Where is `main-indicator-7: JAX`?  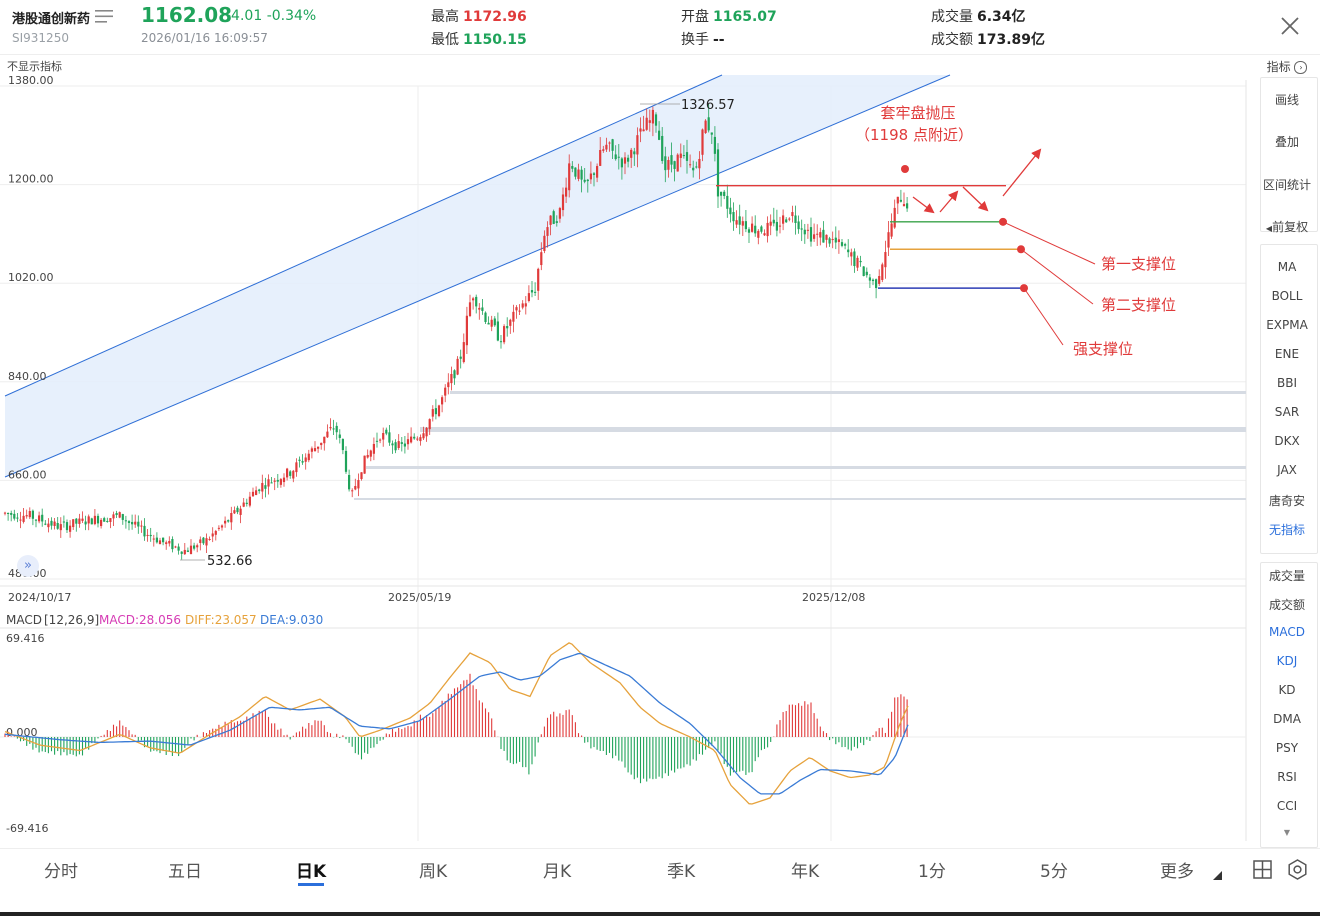 main-indicator-7: JAX is located at coordinates (1287, 470).